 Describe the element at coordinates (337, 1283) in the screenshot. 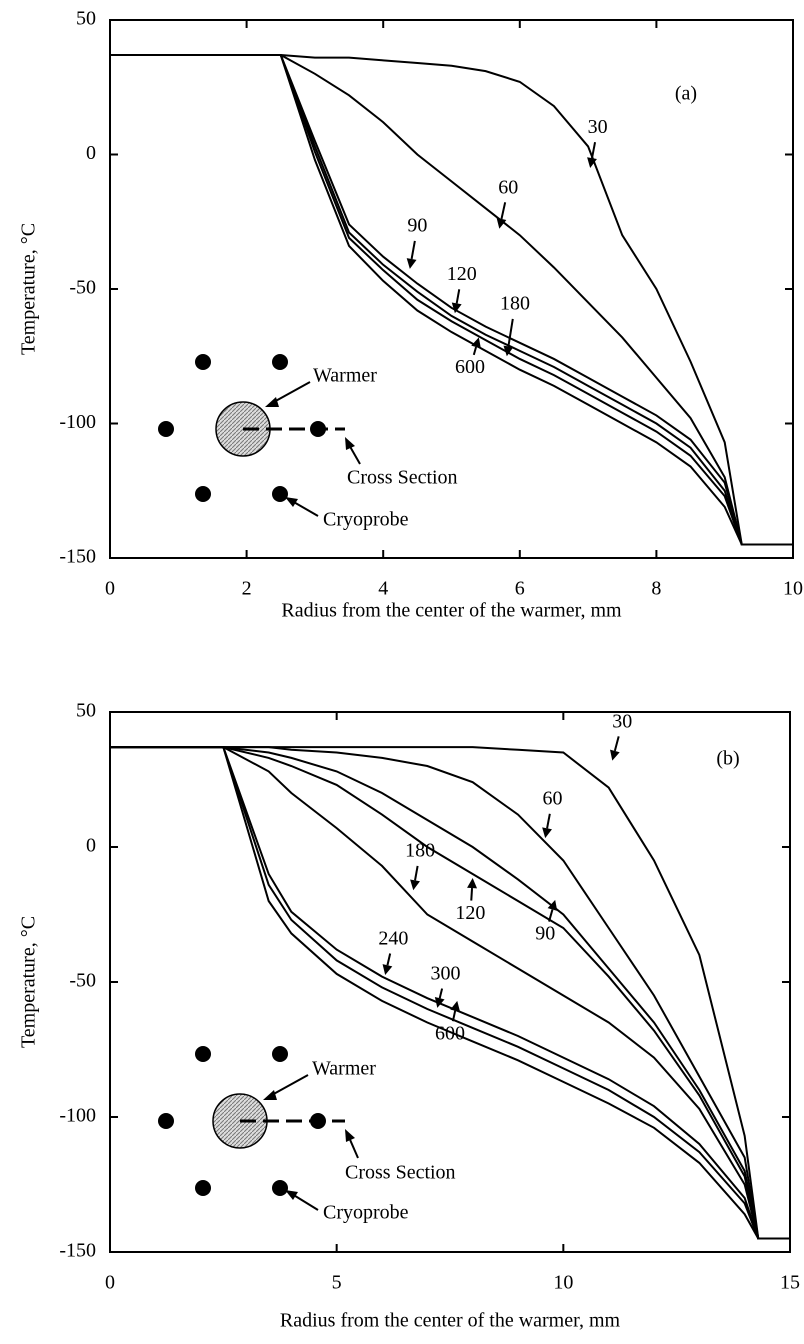

I see `x-tick-label: 5` at that location.